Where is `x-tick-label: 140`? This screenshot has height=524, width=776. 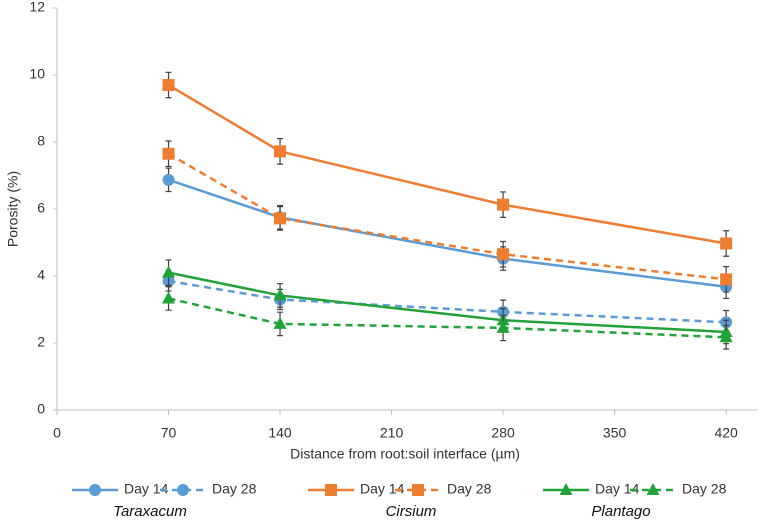 x-tick-label: 140 is located at coordinates (280, 433).